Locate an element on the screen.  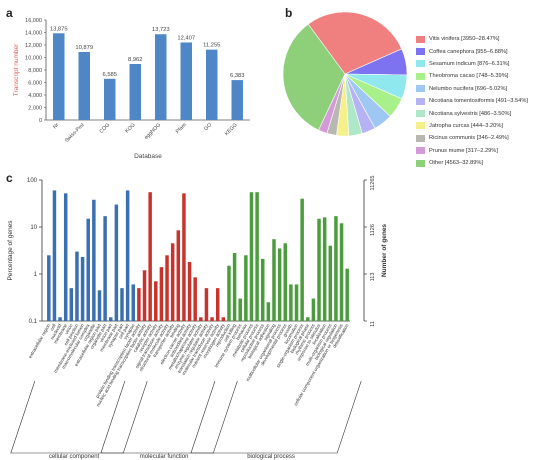
legend-item: Vitis vinifera [3950–28.47%] is located at coordinates (472, 39).